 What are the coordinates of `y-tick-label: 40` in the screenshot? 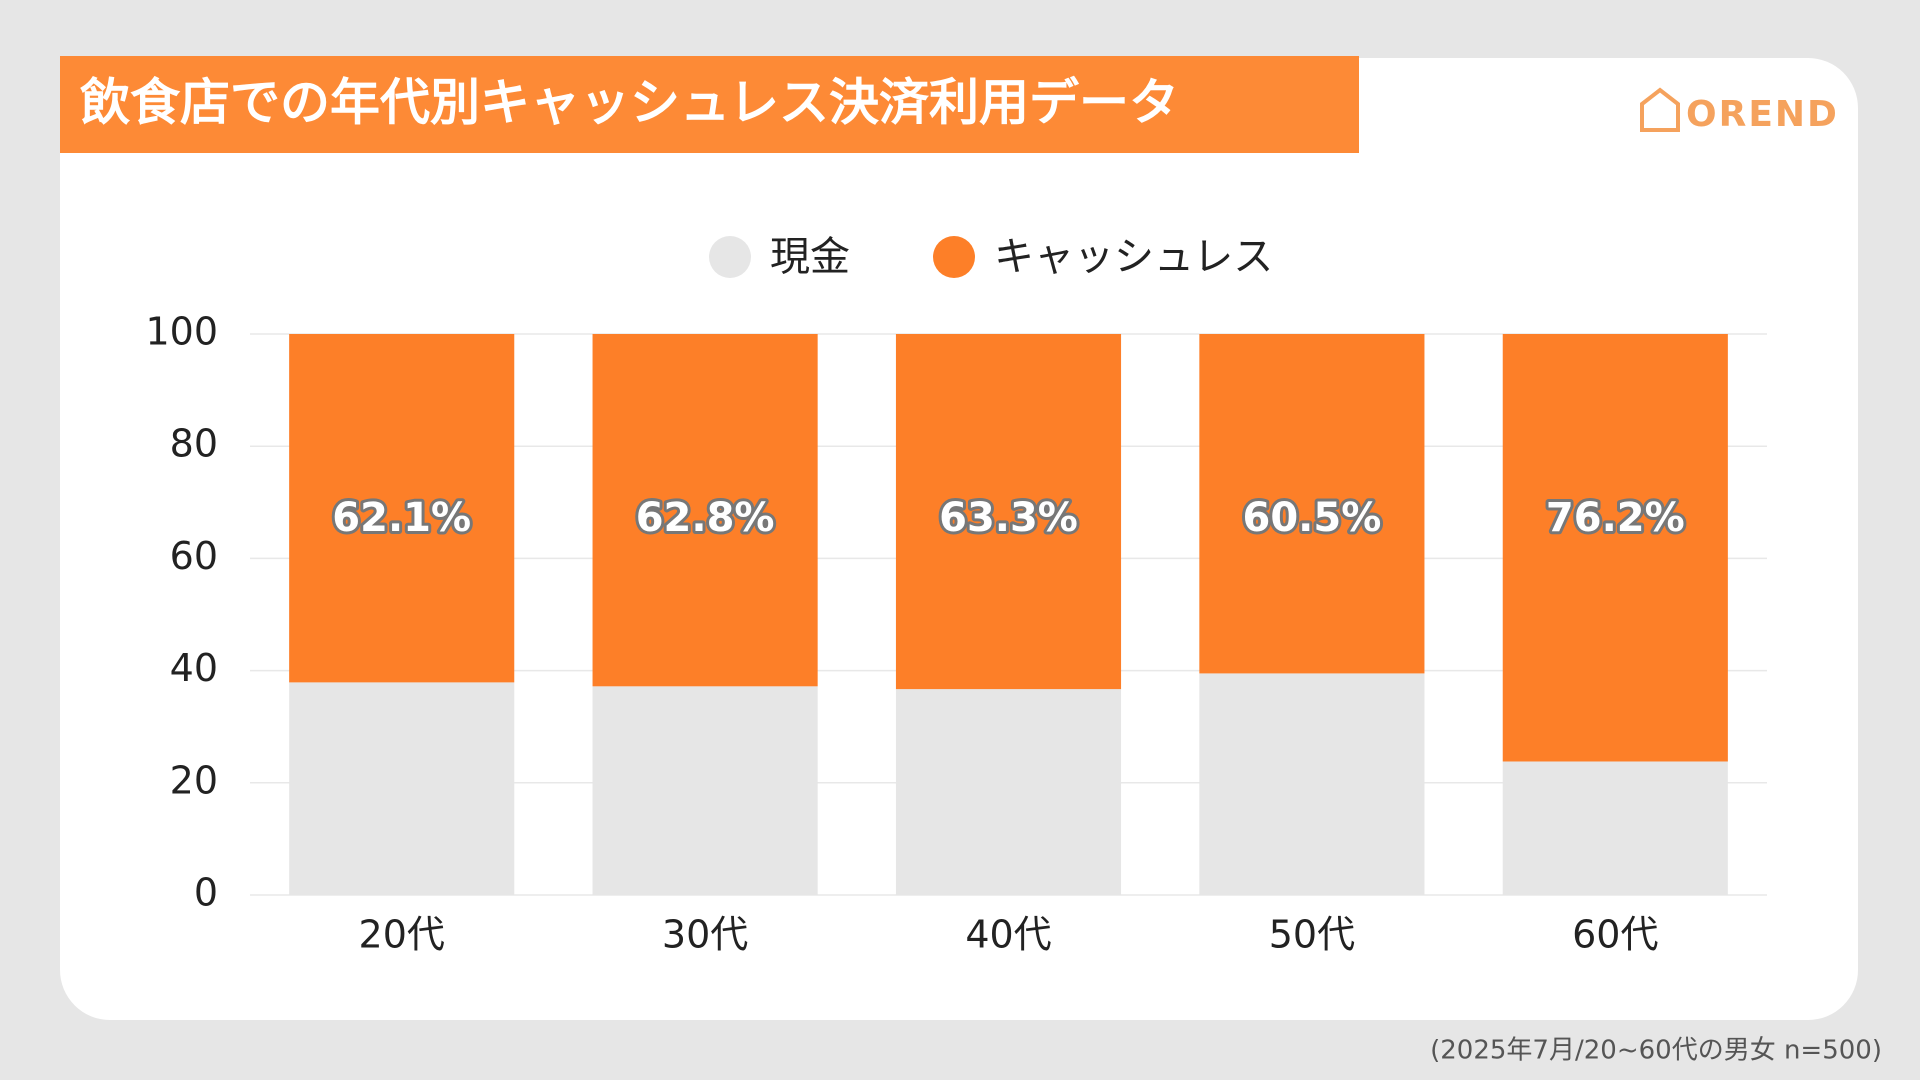 It's located at (194, 668).